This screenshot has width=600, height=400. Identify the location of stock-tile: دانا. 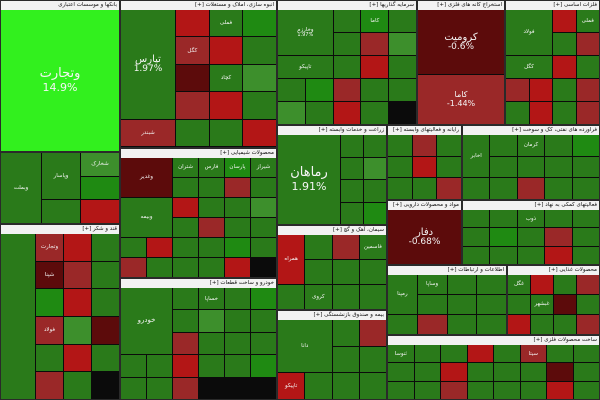
(305, 346).